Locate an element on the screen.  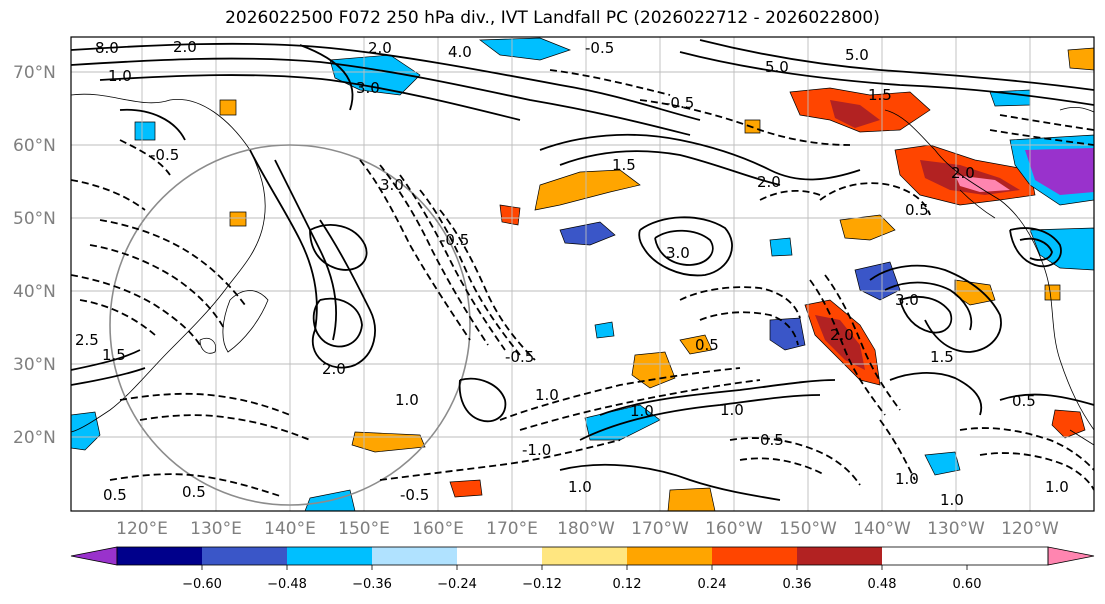
lon-label: 170°E is located at coordinates (512, 529).